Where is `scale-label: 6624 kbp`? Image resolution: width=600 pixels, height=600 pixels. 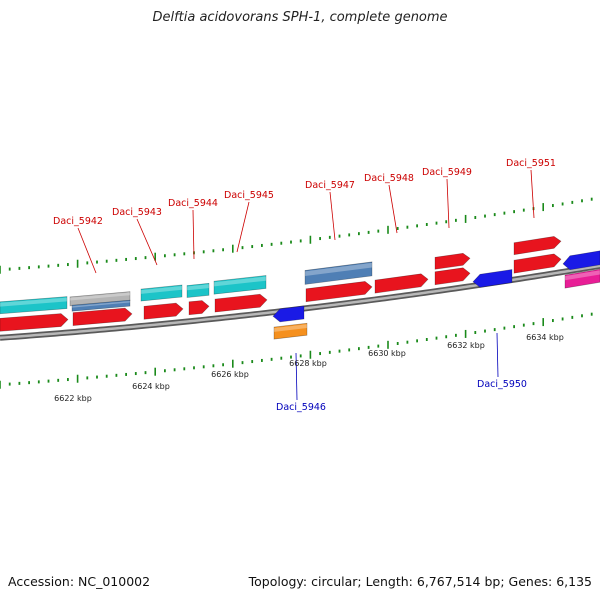
scale-label: 6624 kbp is located at coordinates (151, 386).